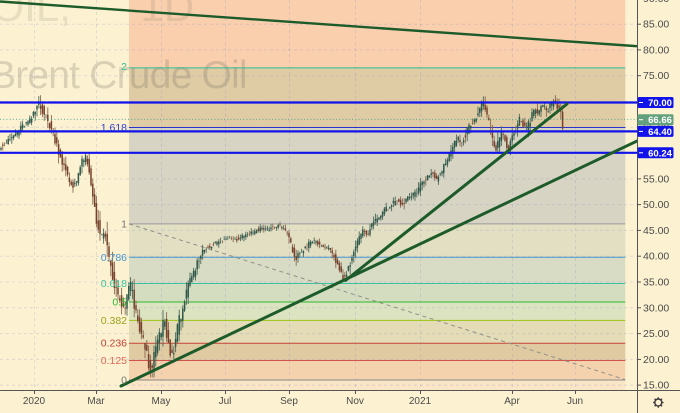  What do you see at coordinates (119, 303) in the screenshot?
I see `svg-text: 0.5` at bounding box center [119, 303].